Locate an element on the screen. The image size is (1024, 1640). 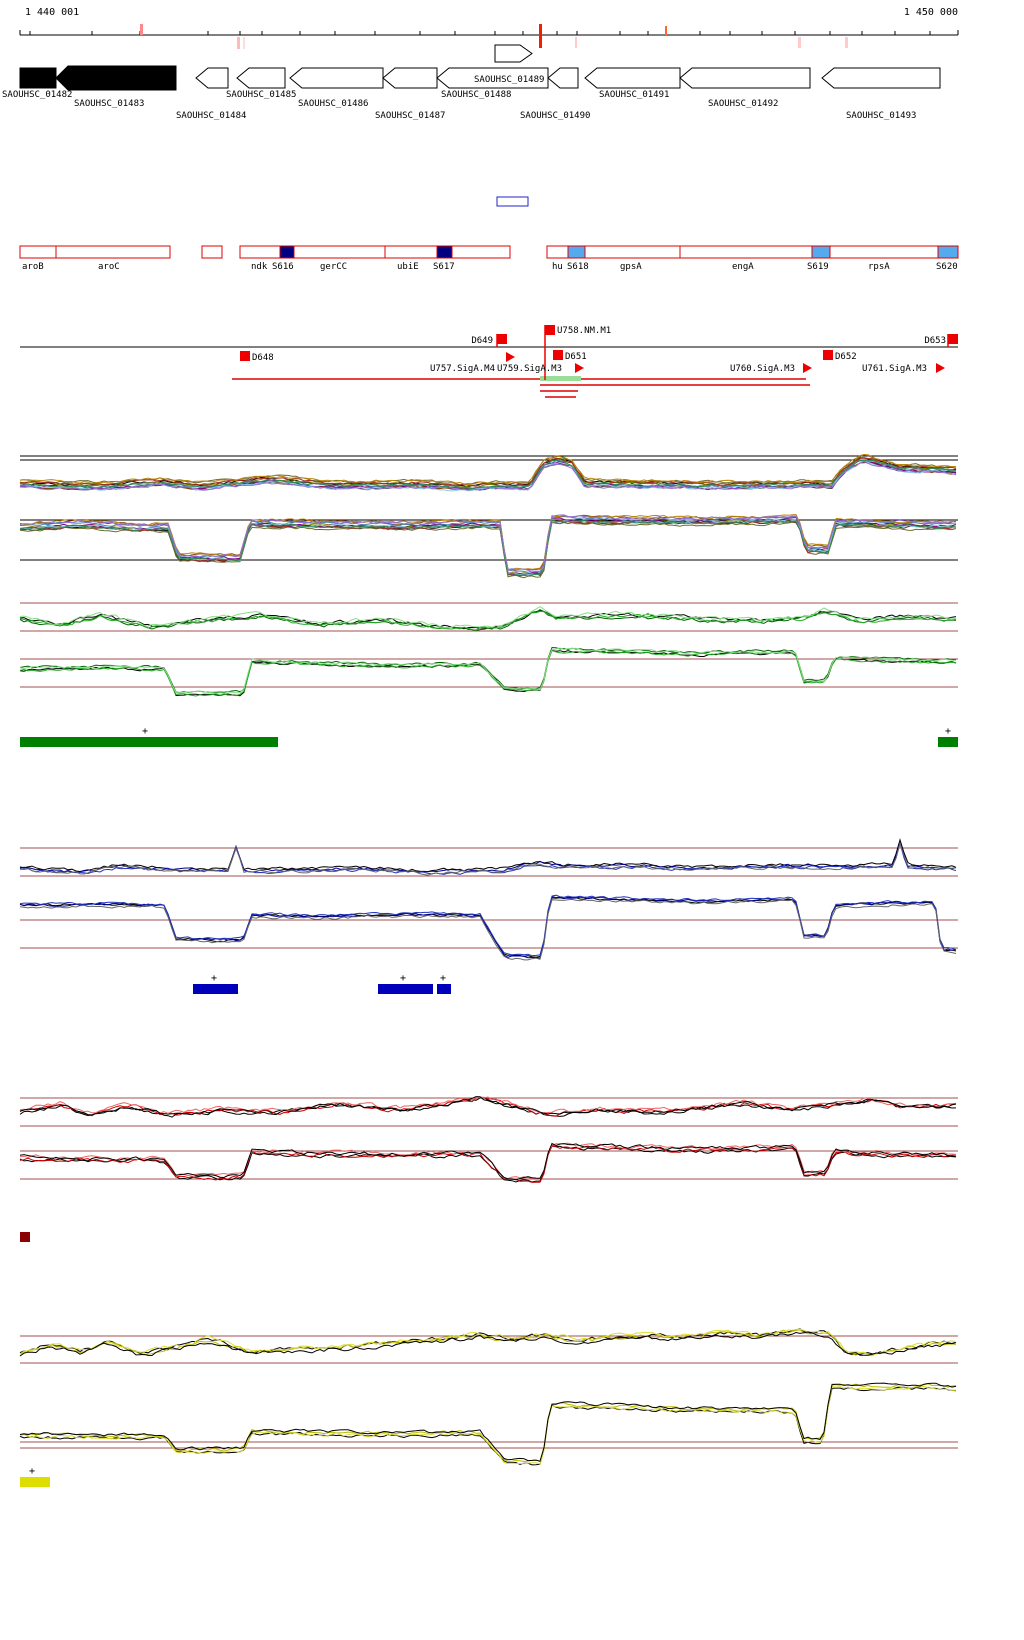
transcript-label: rpsA is located at coordinates (879, 267).